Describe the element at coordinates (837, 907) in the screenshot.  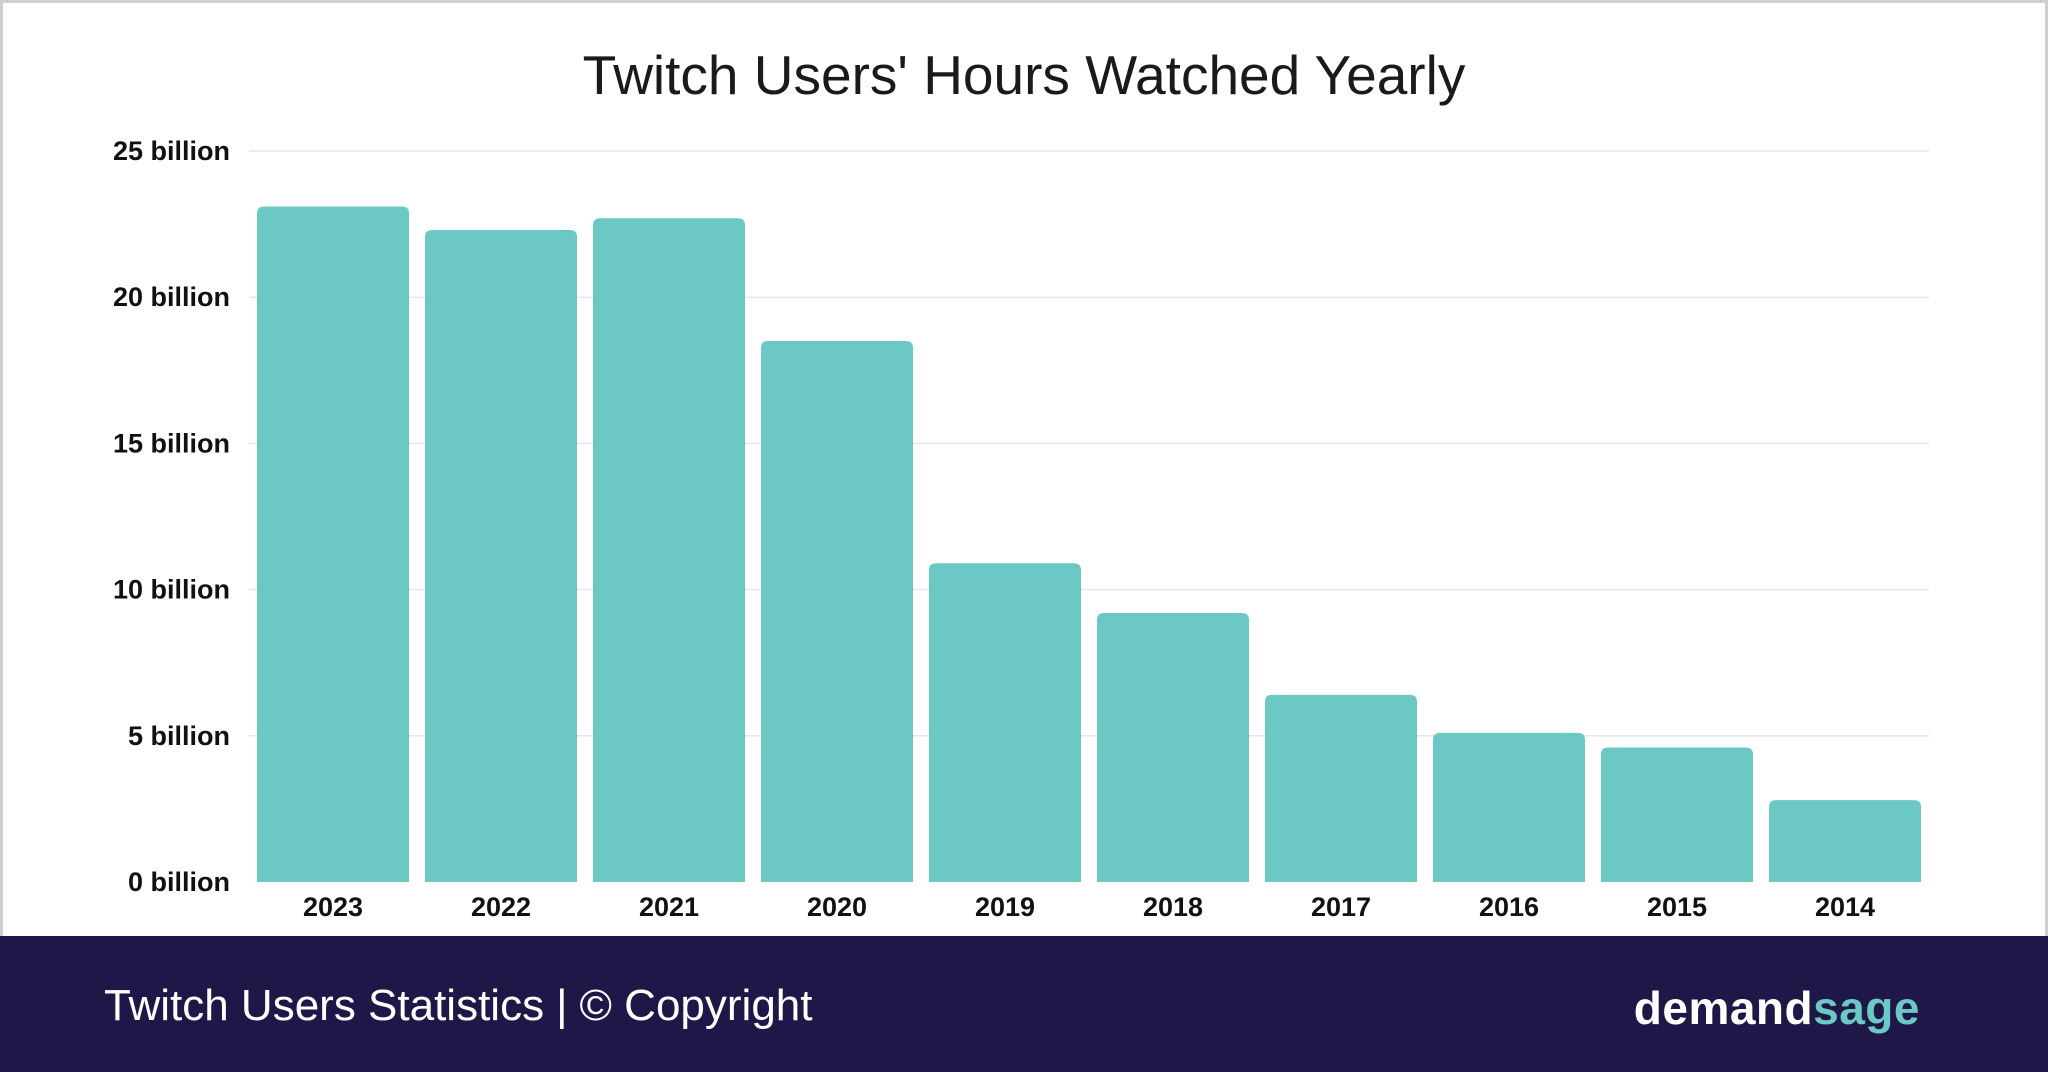
I see `x-tick-label: 2020` at that location.